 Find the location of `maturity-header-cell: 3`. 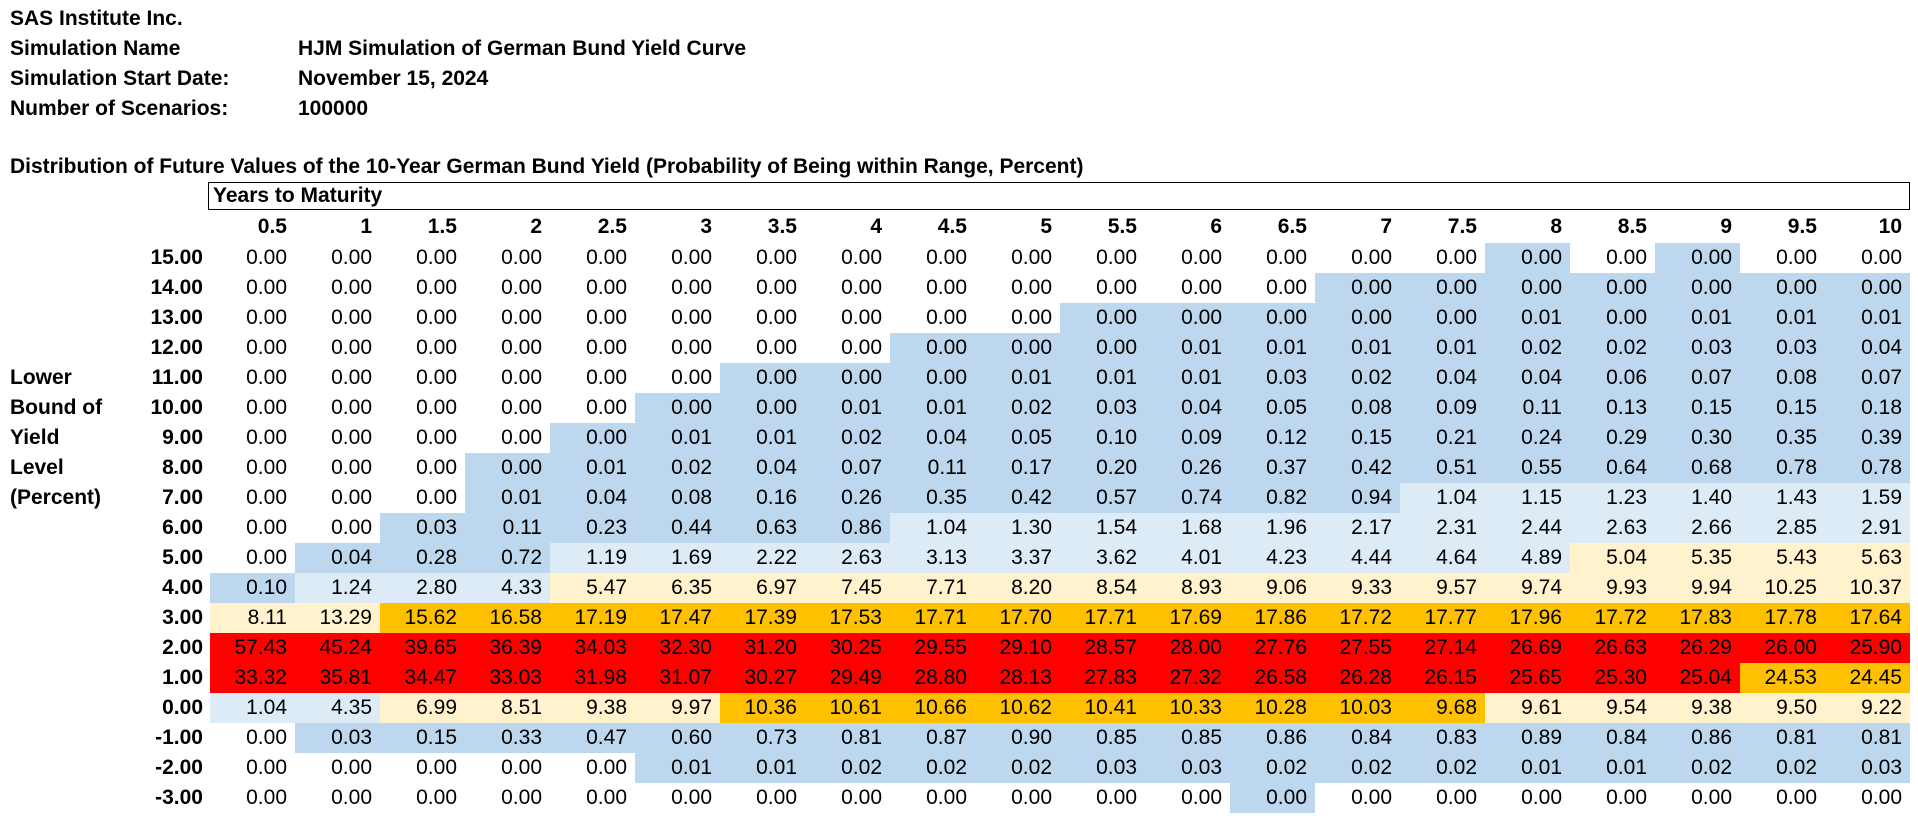

maturity-header-cell: 3 is located at coordinates (706, 226).